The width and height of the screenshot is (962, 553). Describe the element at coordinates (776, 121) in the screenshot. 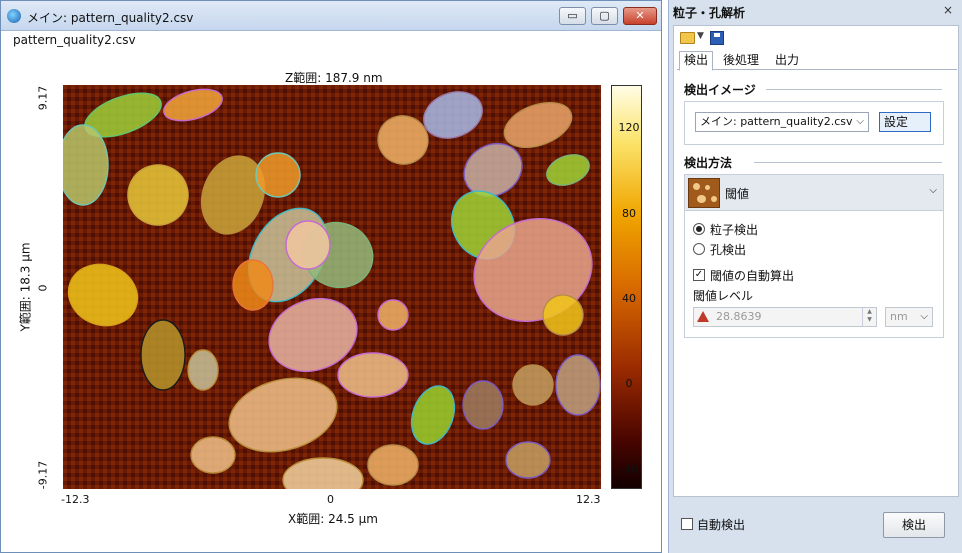

I see `source-image-value: メイン: pattern_quality2.csv` at that location.